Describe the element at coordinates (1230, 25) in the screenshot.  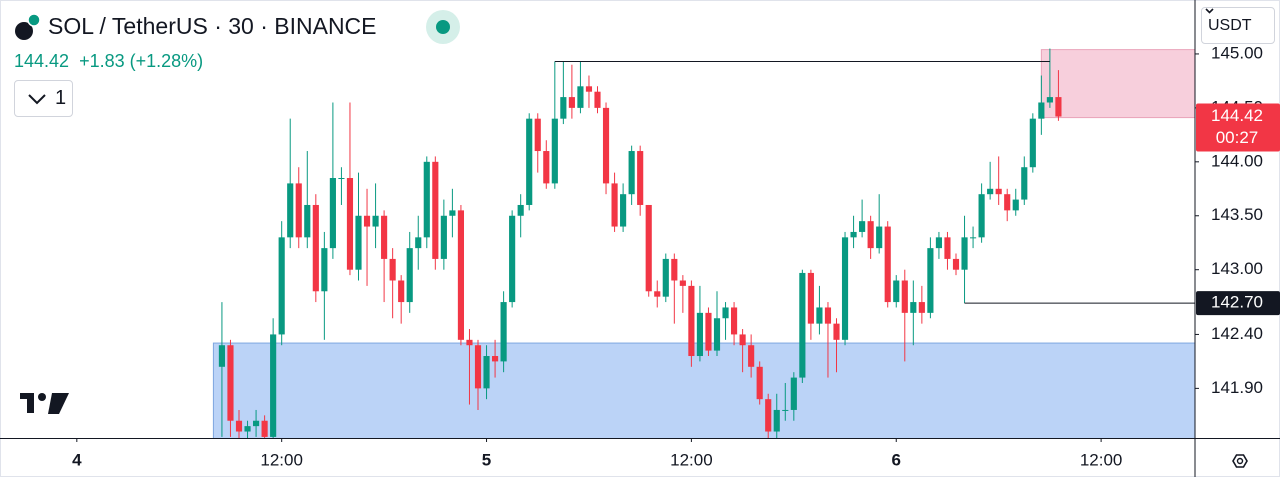
I see `currency: USDT` at that location.